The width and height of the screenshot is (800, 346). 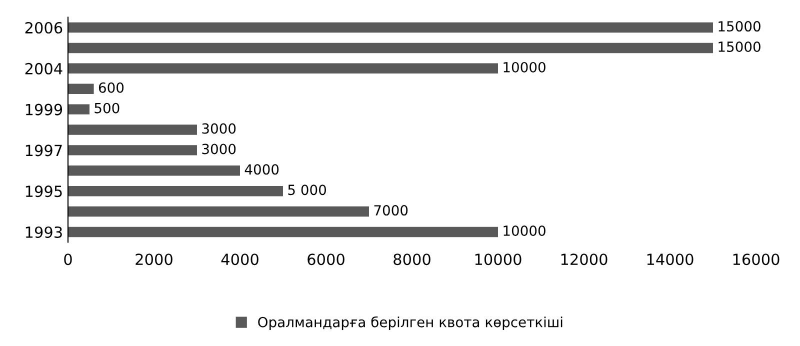 I want to click on y-tick-label: 1997, so click(x=44, y=150).